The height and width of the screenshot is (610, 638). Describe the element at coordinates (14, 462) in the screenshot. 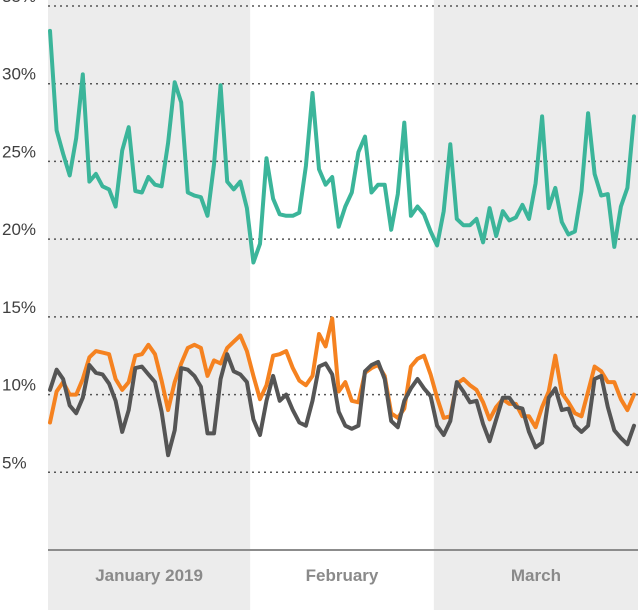

I see `y-tick-label: 5%` at that location.